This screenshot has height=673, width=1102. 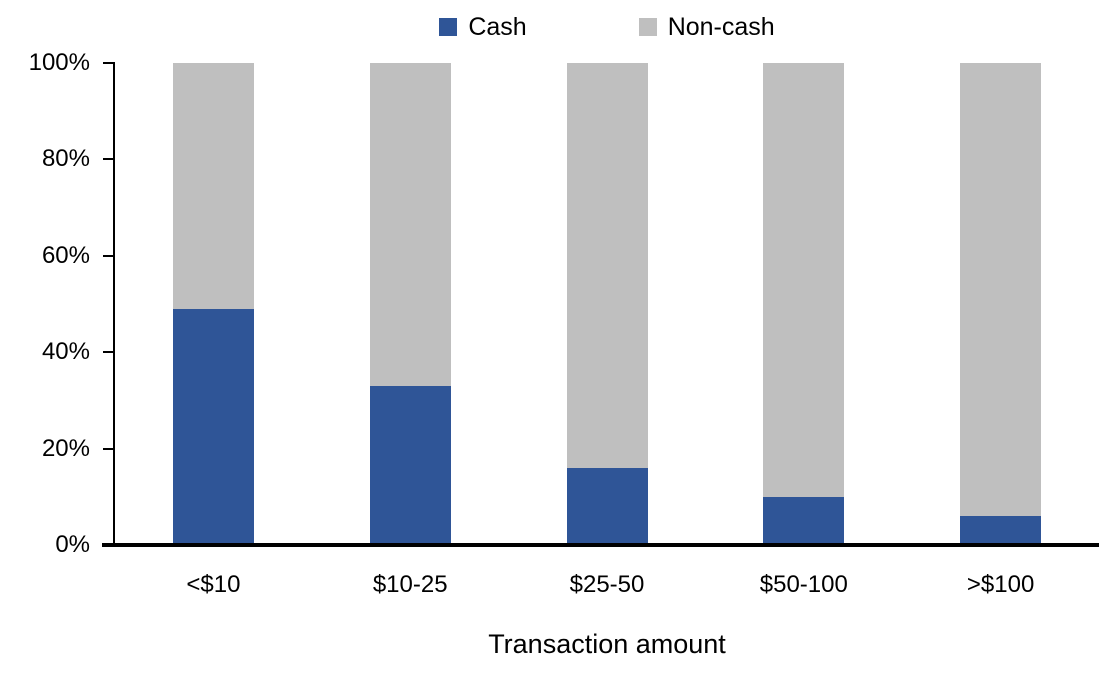 What do you see at coordinates (600, 545) in the screenshot?
I see `x-axis-line` at bounding box center [600, 545].